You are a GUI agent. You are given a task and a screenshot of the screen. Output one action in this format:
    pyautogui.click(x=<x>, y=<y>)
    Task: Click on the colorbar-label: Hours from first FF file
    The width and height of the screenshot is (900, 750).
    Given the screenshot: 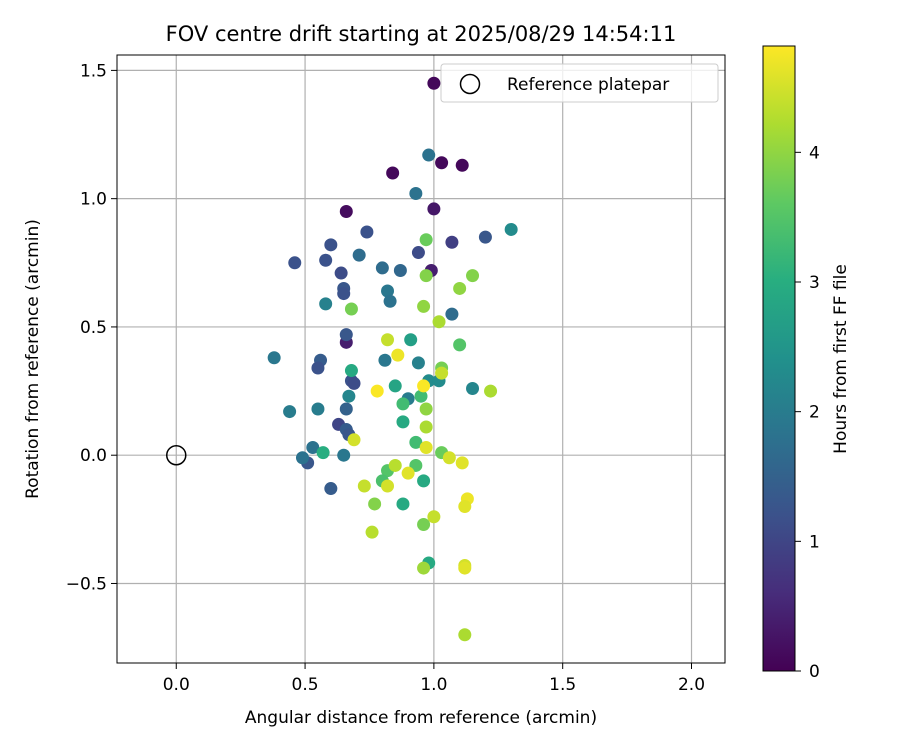 What is the action you would take?
    pyautogui.click(x=841, y=359)
    